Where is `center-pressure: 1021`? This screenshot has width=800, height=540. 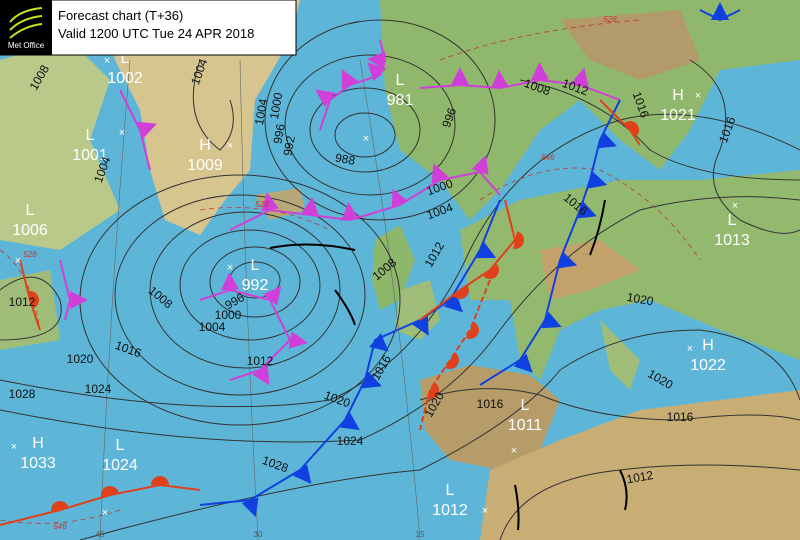 center-pressure: 1021 is located at coordinates (678, 115).